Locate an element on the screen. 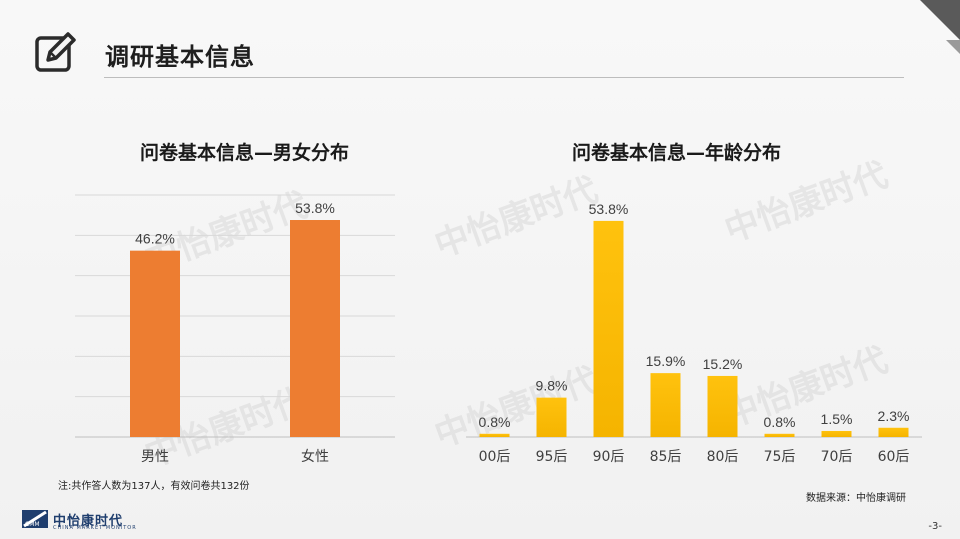  age-chart-title: 问卷基本信息—年龄分布 is located at coordinates (677, 153).